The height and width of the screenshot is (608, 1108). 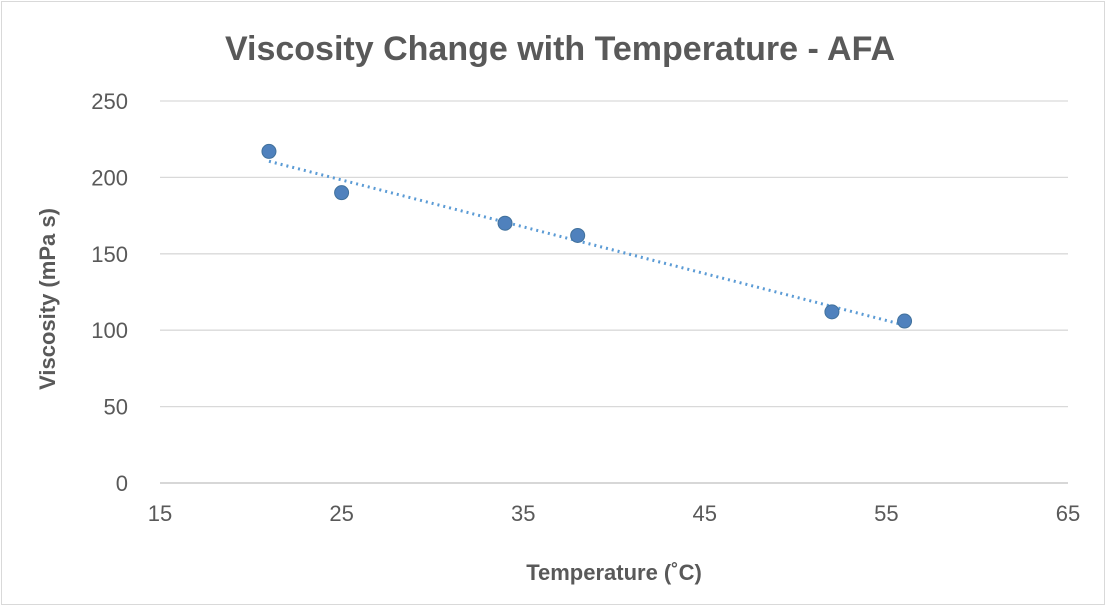 What do you see at coordinates (523, 513) in the screenshot?
I see `x-tick-label: 35` at bounding box center [523, 513].